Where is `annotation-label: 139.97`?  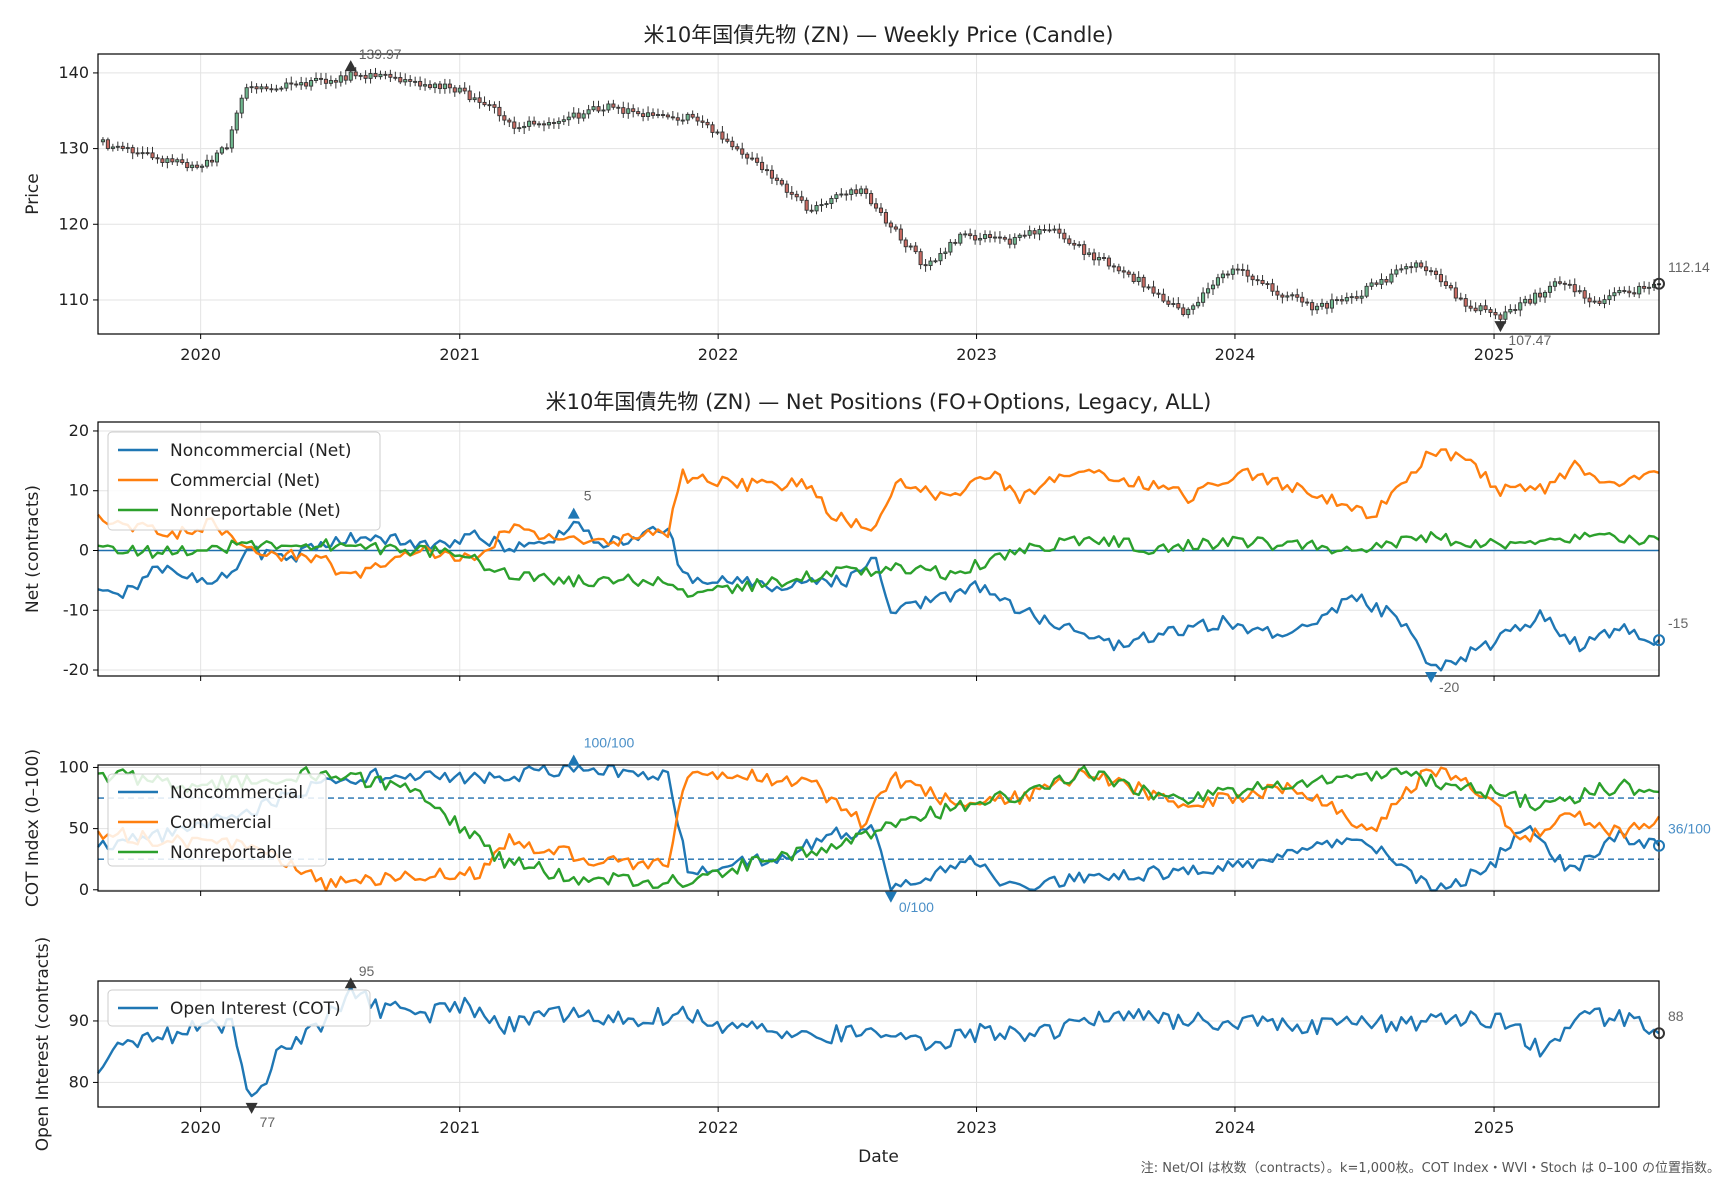
annotation-label: 139.97 is located at coordinates (380, 54).